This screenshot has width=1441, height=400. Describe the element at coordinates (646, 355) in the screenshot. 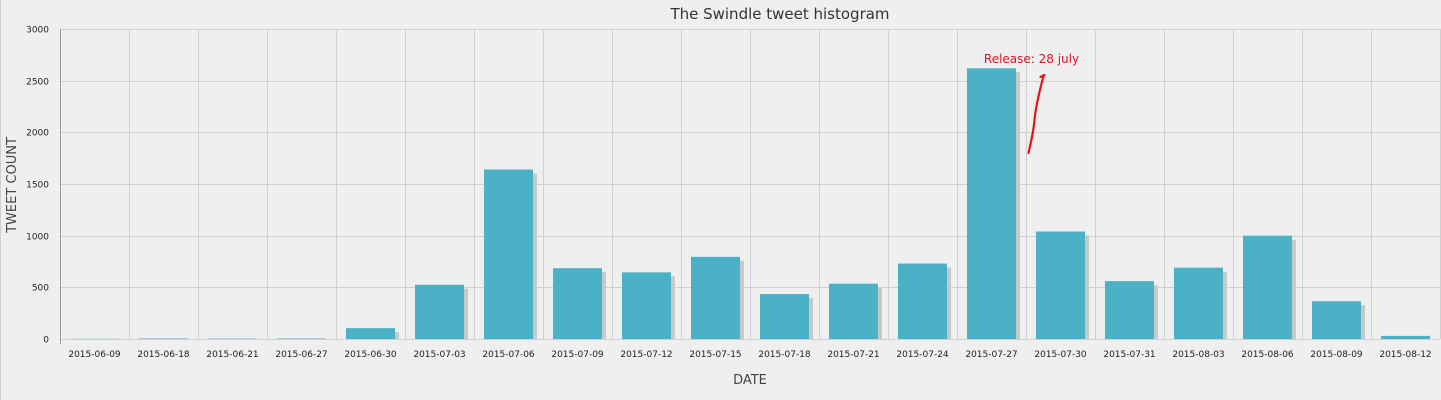

I see `x-tick-label: 2015-07-12` at that location.